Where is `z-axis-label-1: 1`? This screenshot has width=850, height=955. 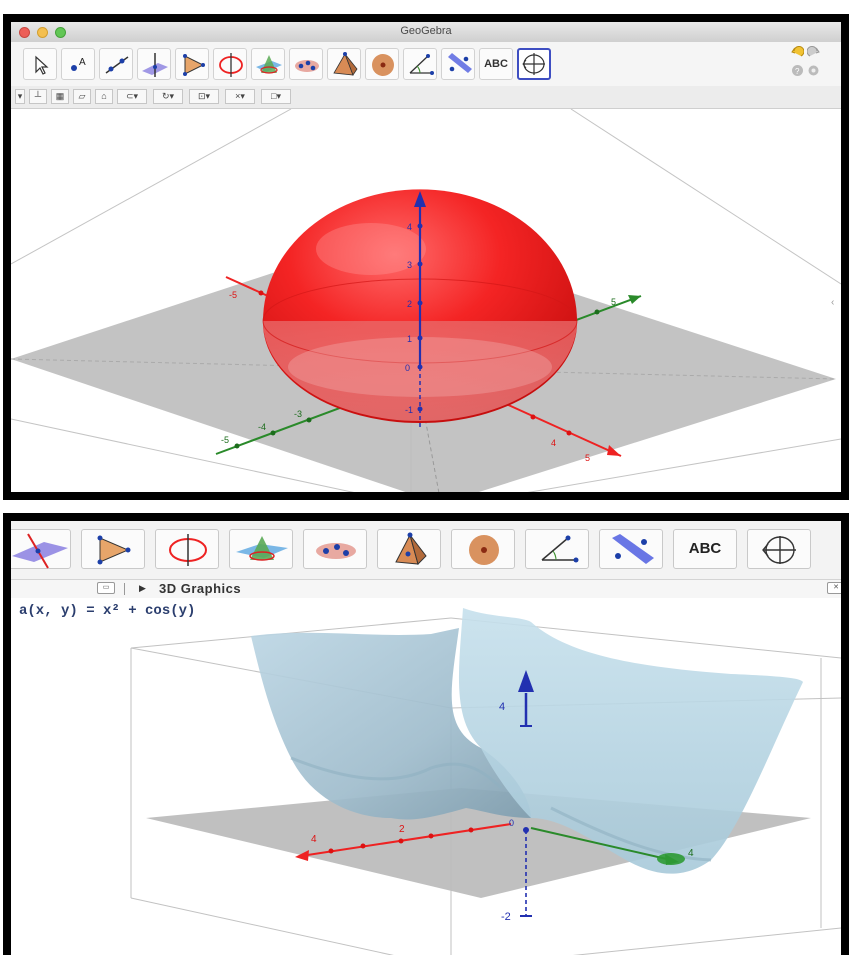
z-axis-label-1: 1 is located at coordinates (409, 339).